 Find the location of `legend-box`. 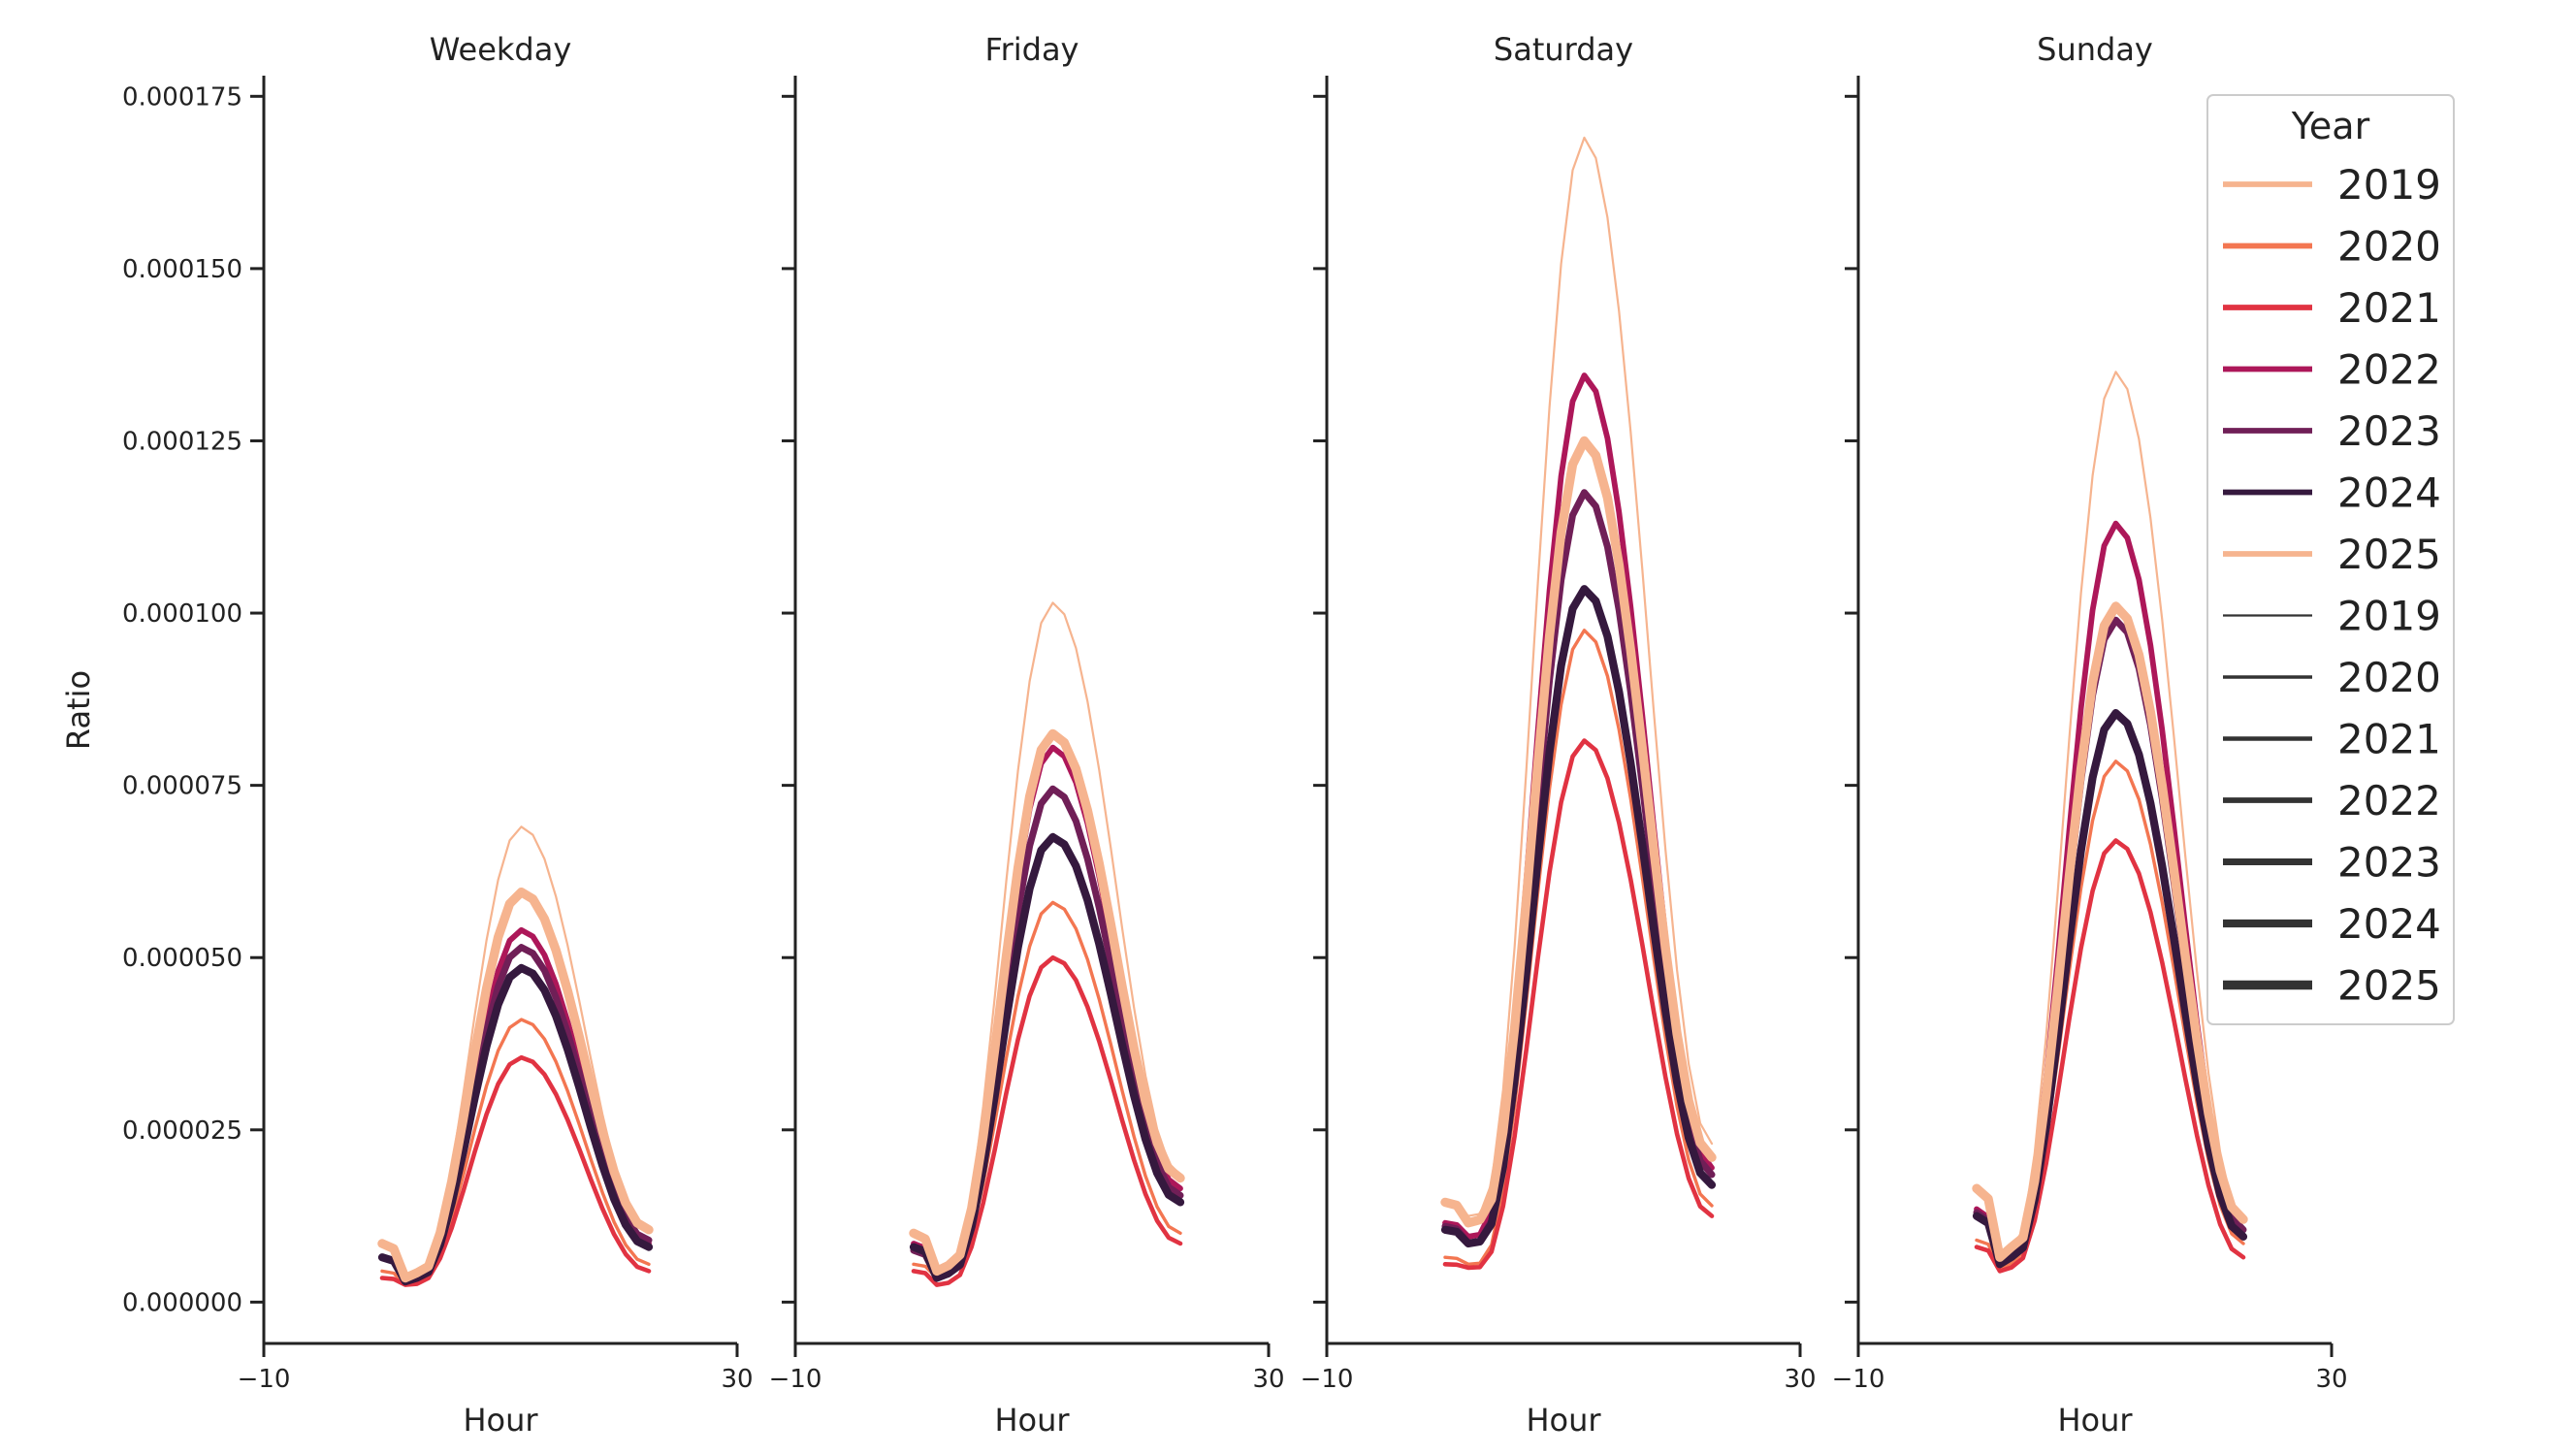

legend-box is located at coordinates (2330, 559).